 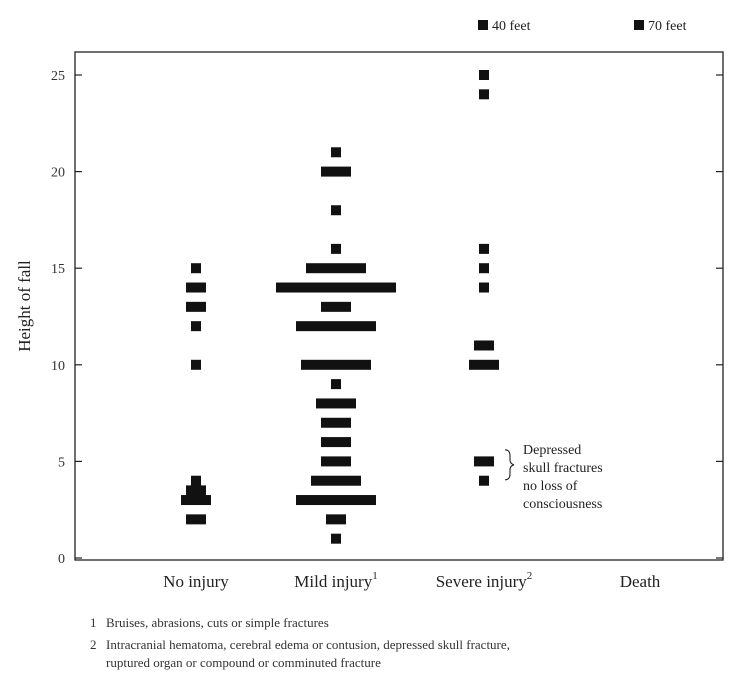 I want to click on x-axis: No injury Mild injury1 Severe injury2 Death, so click(x=412, y=580).